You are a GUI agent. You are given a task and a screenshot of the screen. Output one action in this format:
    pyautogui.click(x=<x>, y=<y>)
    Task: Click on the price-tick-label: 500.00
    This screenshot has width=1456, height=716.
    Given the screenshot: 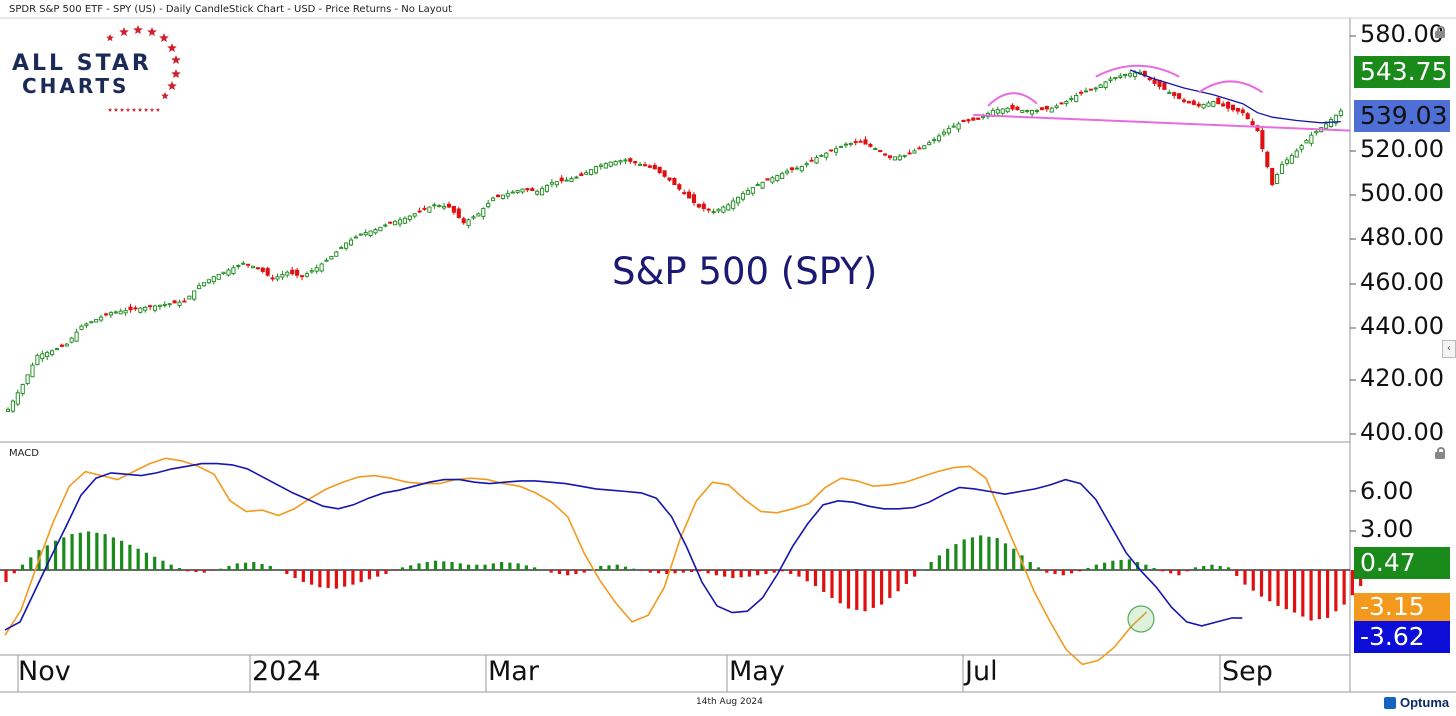 What is the action you would take?
    pyautogui.click(x=1402, y=193)
    